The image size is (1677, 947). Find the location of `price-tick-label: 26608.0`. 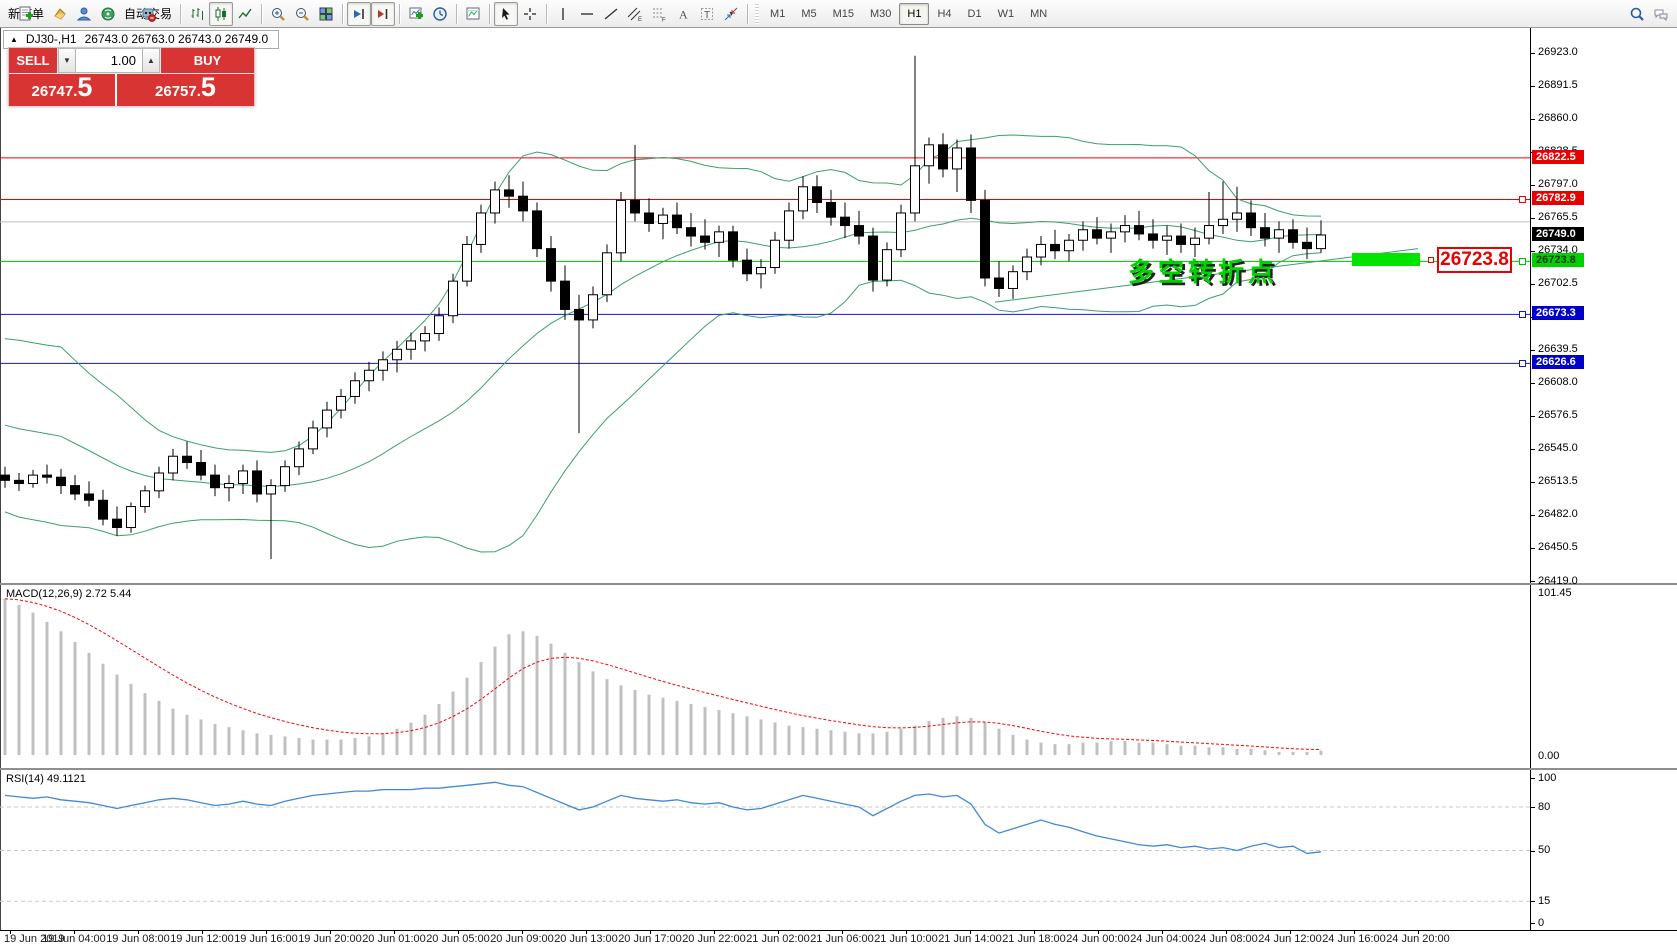

price-tick-label: 26608.0 is located at coordinates (1558, 382).